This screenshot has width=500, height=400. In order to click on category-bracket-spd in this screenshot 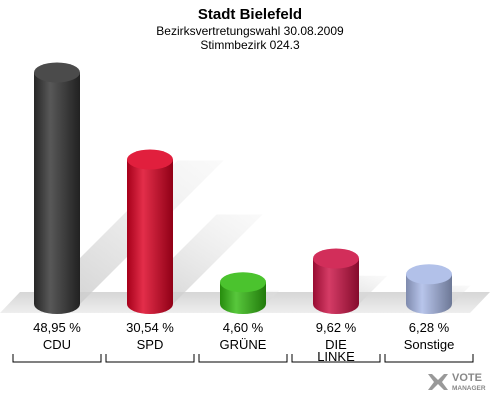, I will do `click(150, 358)`.